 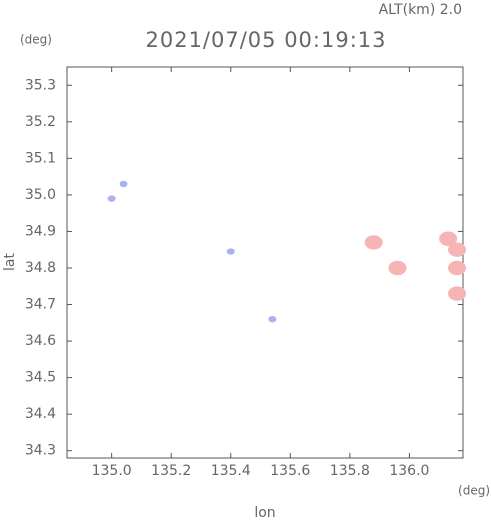 I want to click on y-tick-label: 35.2, so click(x=40, y=122).